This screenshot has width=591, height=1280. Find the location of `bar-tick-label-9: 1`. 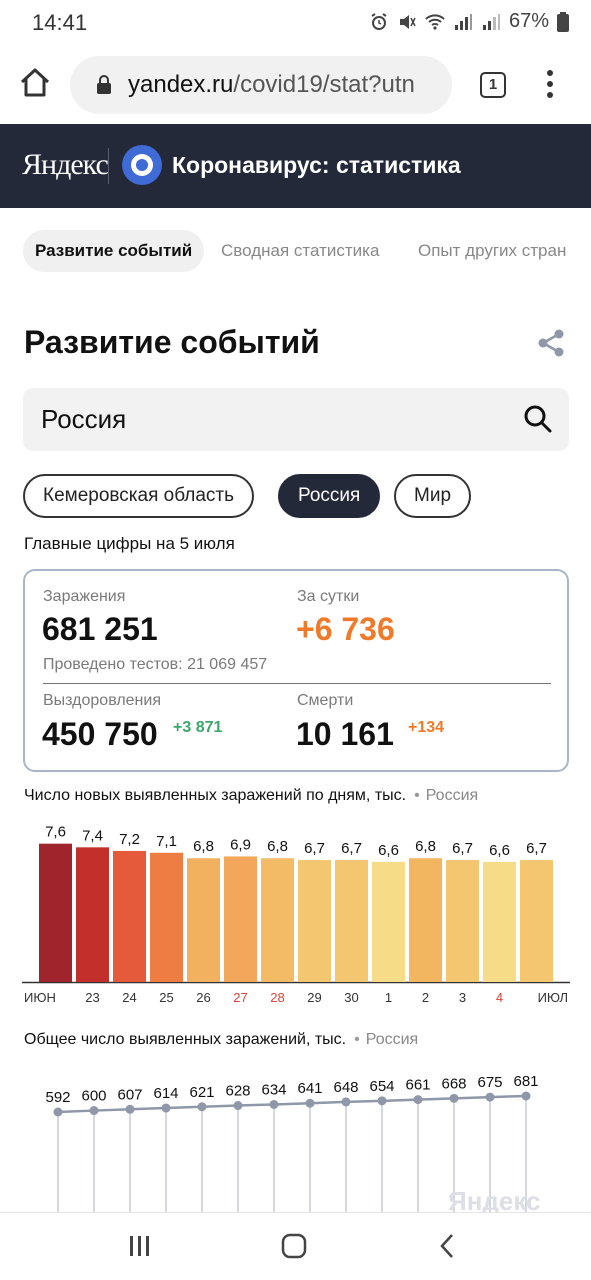

bar-tick-label-9: 1 is located at coordinates (388, 997).